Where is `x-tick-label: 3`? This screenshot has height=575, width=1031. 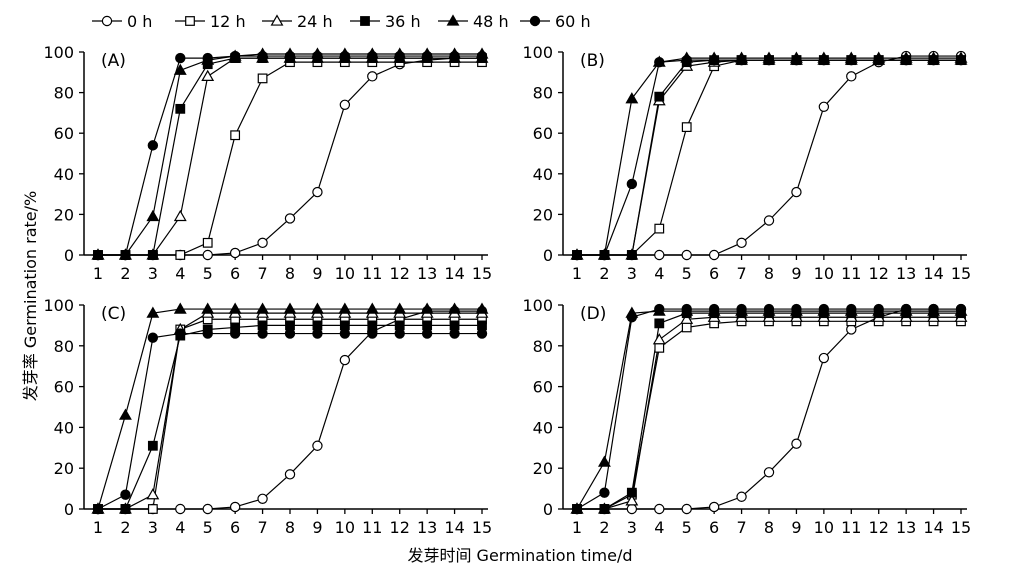
x-tick-label: 3 is located at coordinates (632, 273).